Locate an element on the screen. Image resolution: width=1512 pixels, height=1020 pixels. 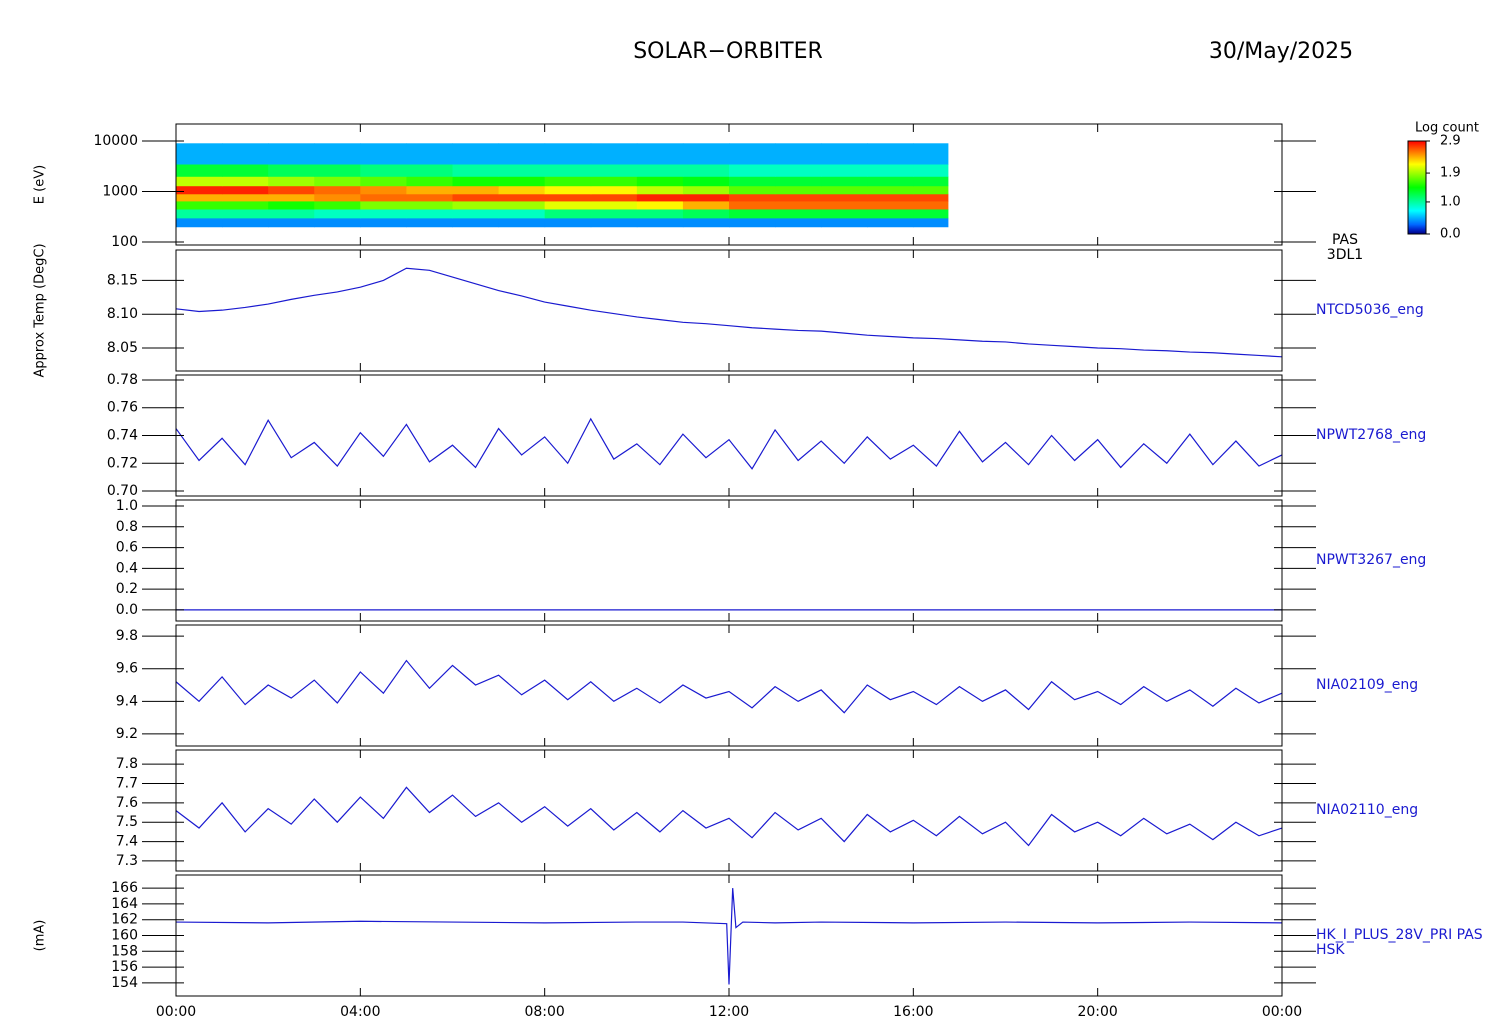
panel-label: 3DL1 is located at coordinates (1345, 255).